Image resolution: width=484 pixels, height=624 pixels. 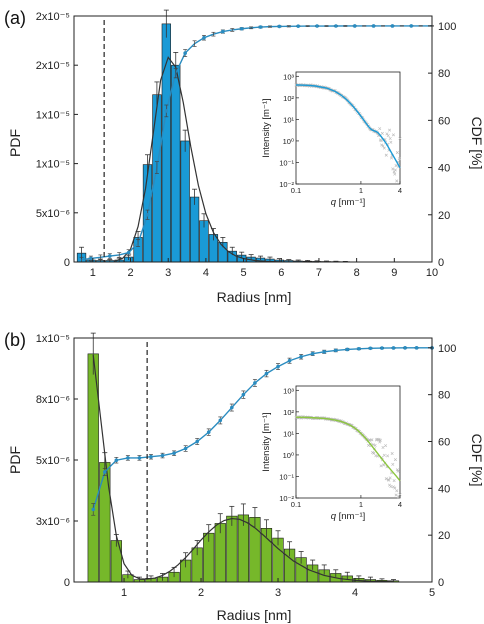 I want to click on panel-a-y-tick-label: 0, so click(x=67, y=263).